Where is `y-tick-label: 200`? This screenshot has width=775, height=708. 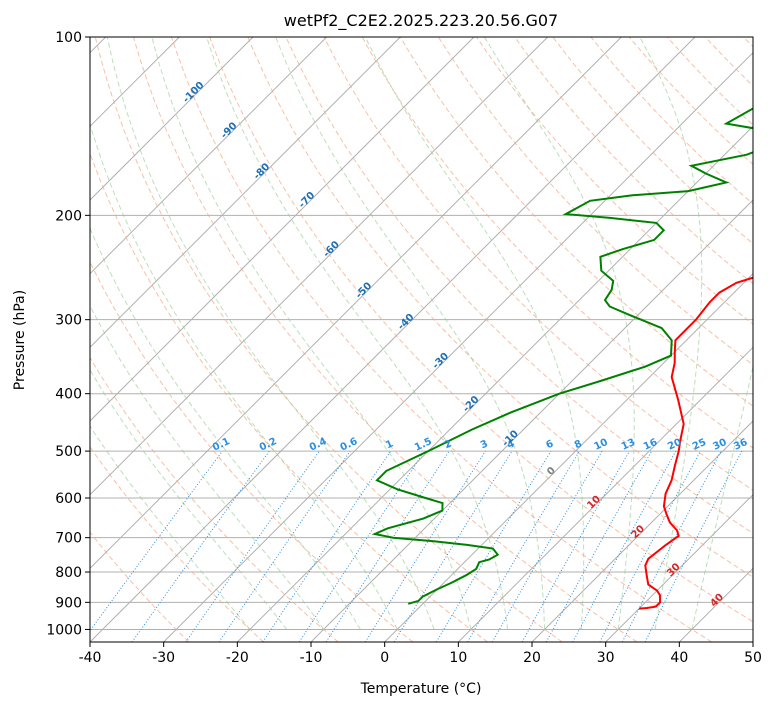 y-tick-label: 200 is located at coordinates (68, 216).